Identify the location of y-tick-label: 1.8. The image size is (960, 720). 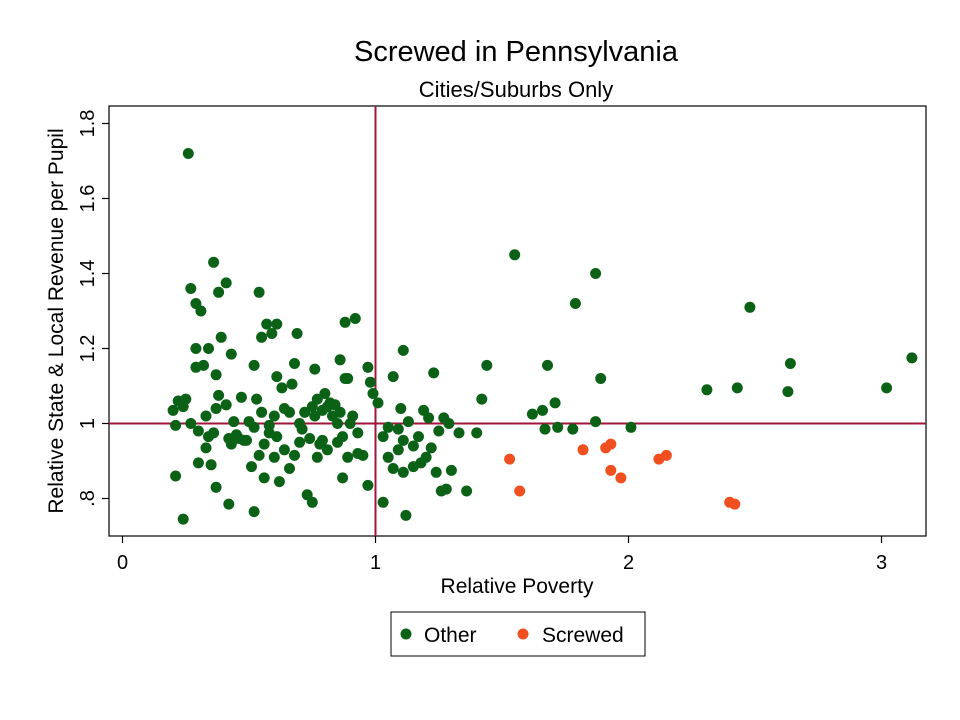
(88, 124).